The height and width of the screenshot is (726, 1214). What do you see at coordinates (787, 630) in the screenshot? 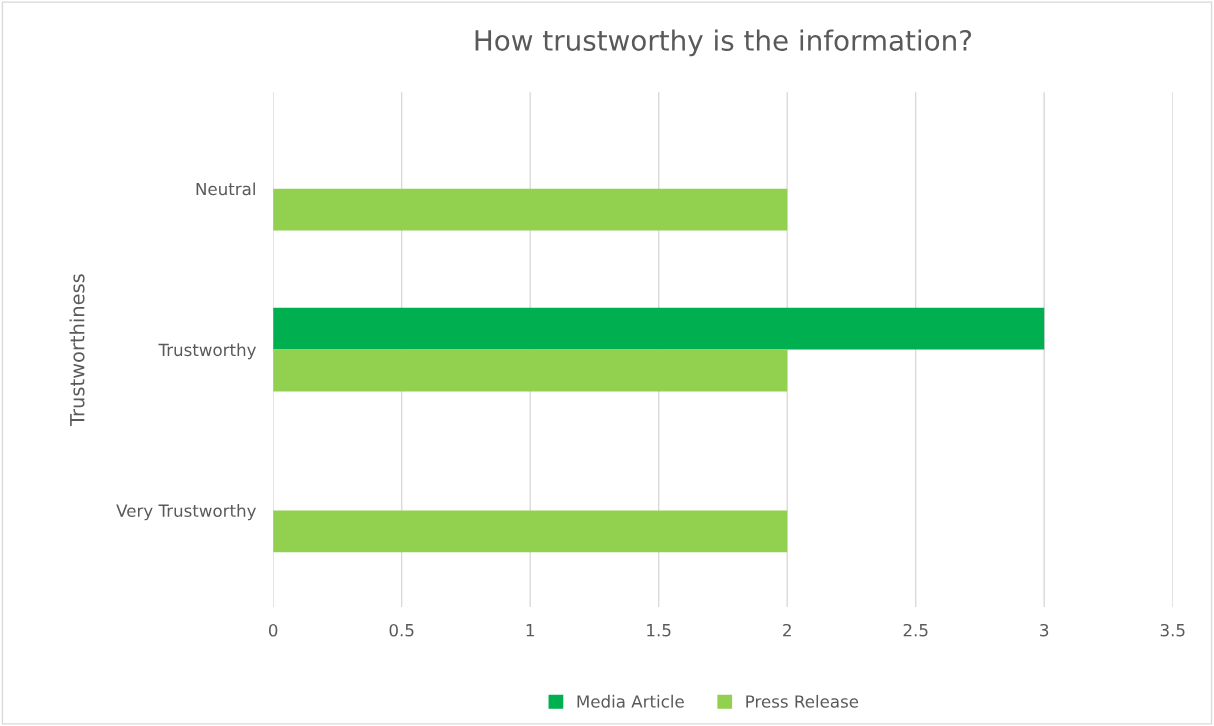
I see `x-tick-label: 2` at bounding box center [787, 630].